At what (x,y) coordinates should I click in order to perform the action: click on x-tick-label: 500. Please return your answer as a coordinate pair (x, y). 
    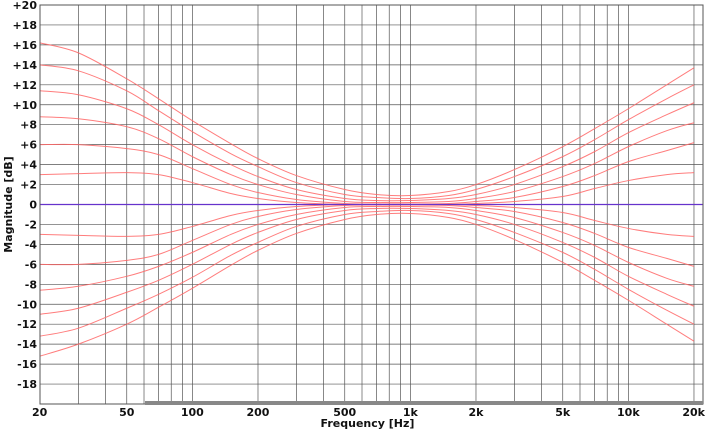
    Looking at the image, I should click on (344, 412).